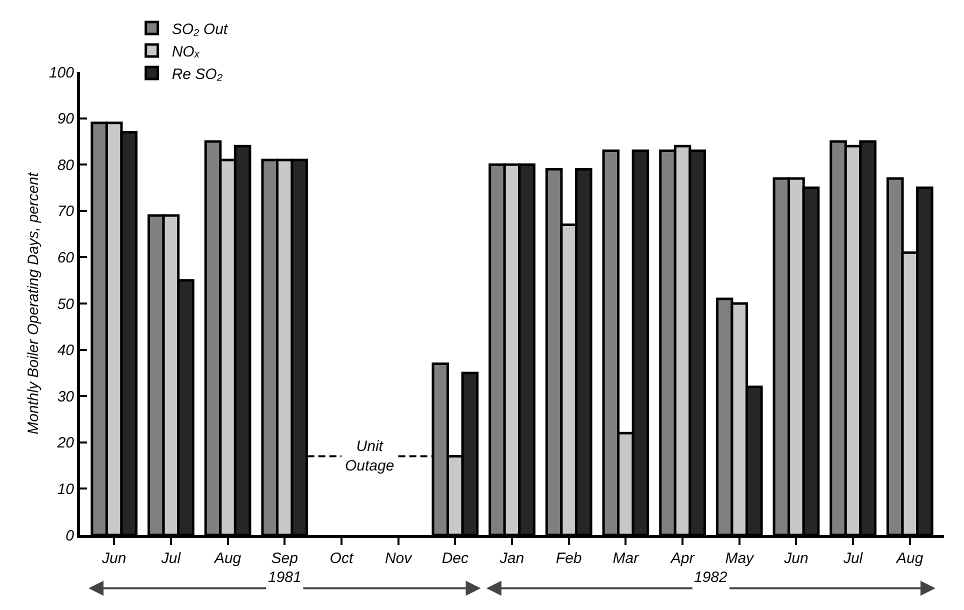  What do you see at coordinates (66, 257) in the screenshot?
I see `y-tick-label: 60` at bounding box center [66, 257].